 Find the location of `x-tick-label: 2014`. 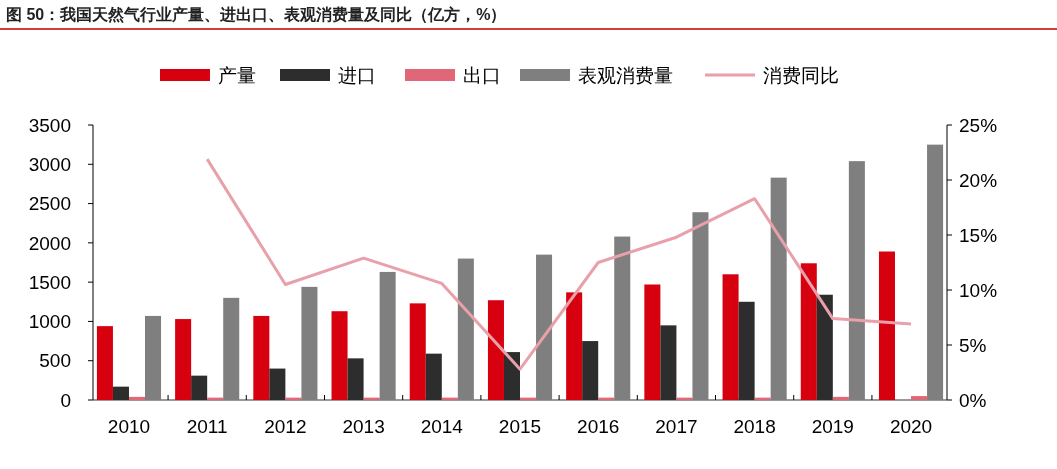

x-tick-label: 2014 is located at coordinates (442, 426).